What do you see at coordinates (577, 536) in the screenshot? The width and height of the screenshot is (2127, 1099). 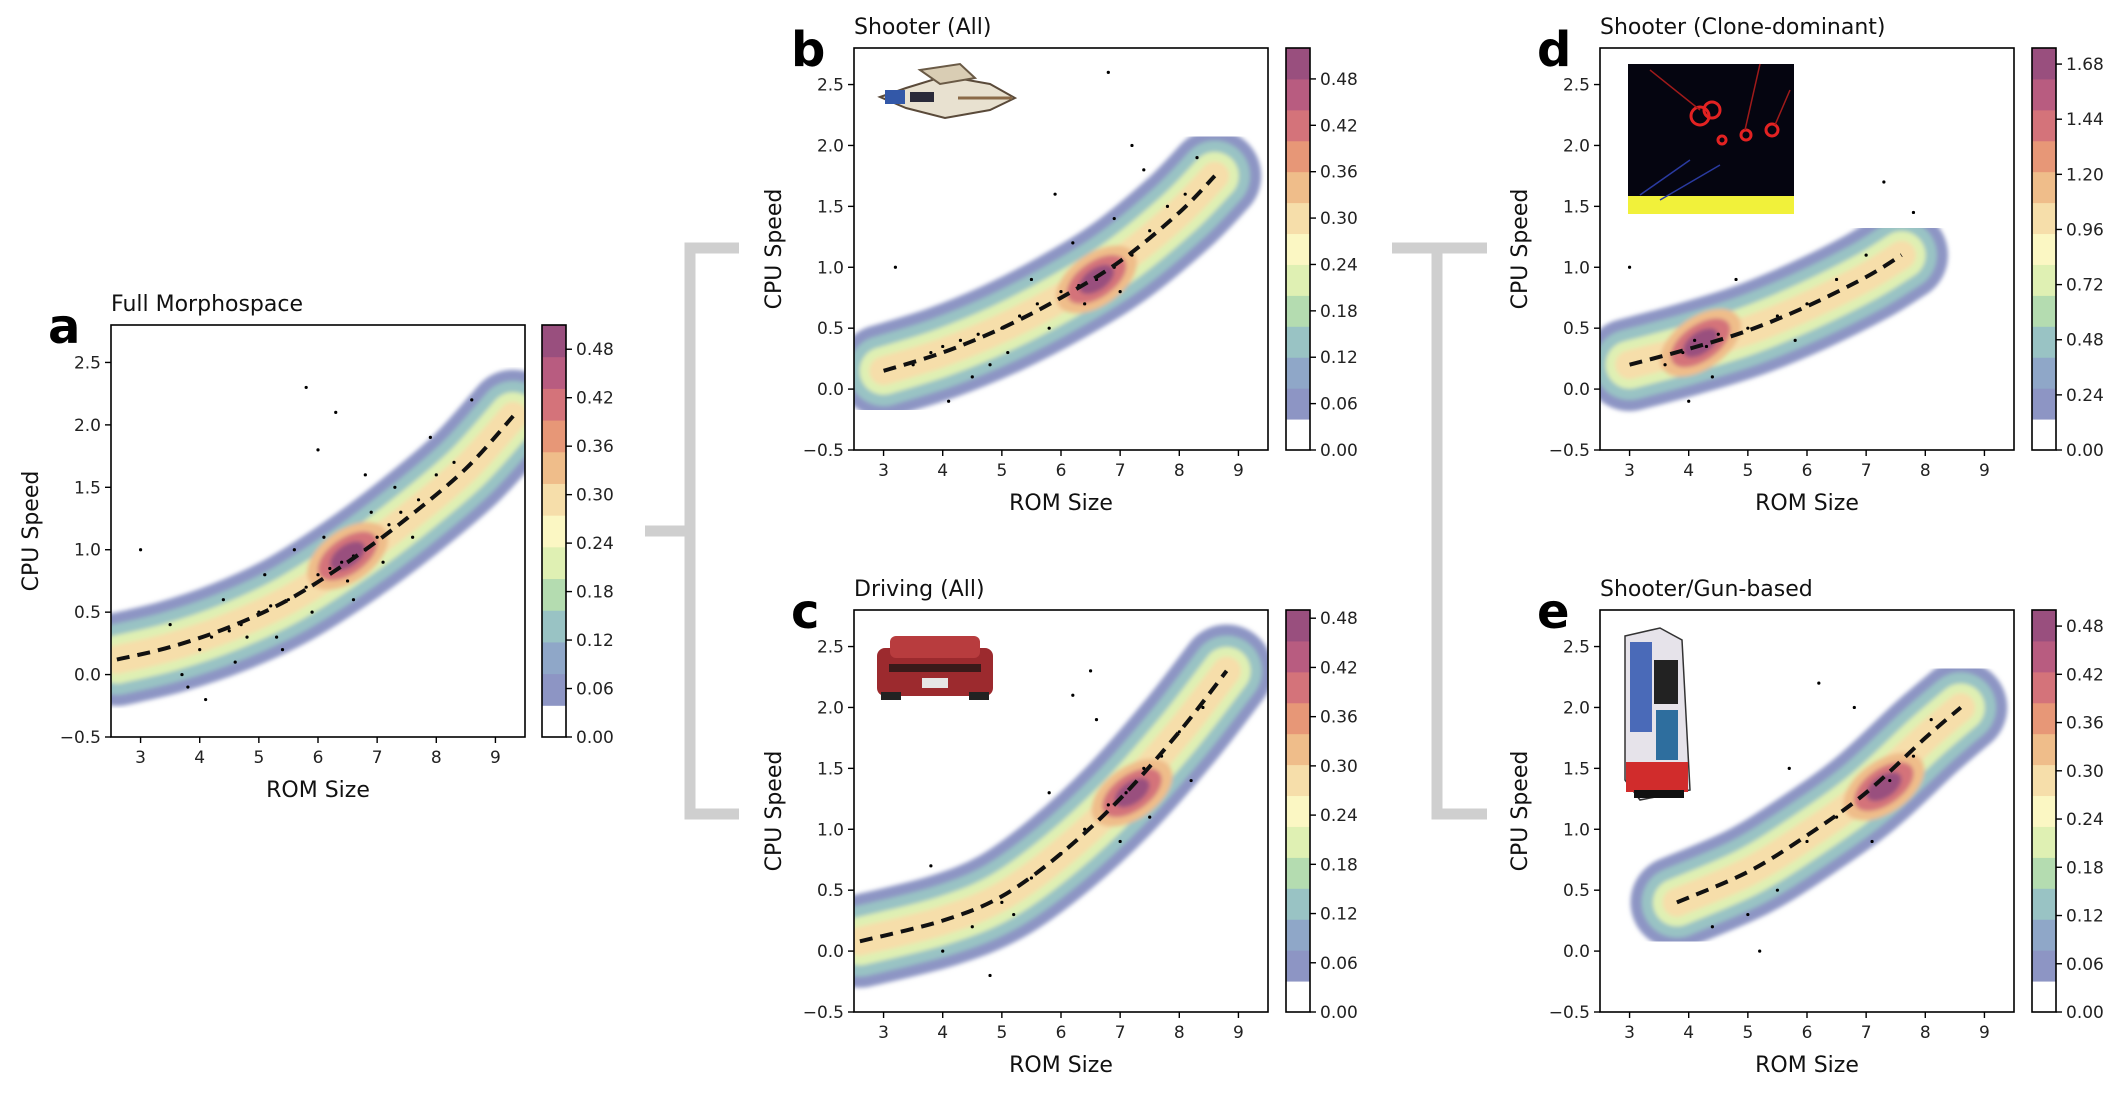 I see `colorbar: 0.00 0.06 0.12 0.18 0.24 0.30 0.36 0.42 0.48` at bounding box center [577, 536].